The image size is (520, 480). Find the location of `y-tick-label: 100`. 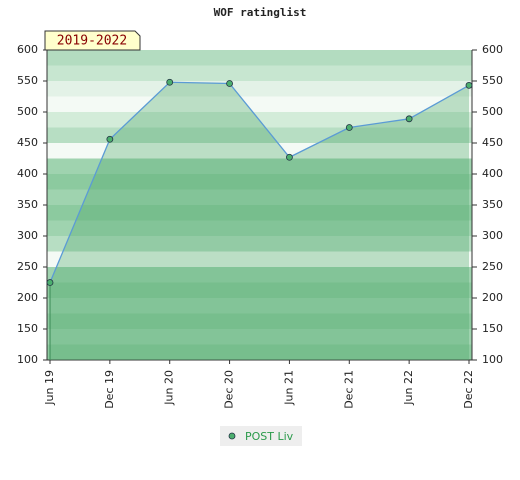

y-tick-label: 100 is located at coordinates (27, 359).